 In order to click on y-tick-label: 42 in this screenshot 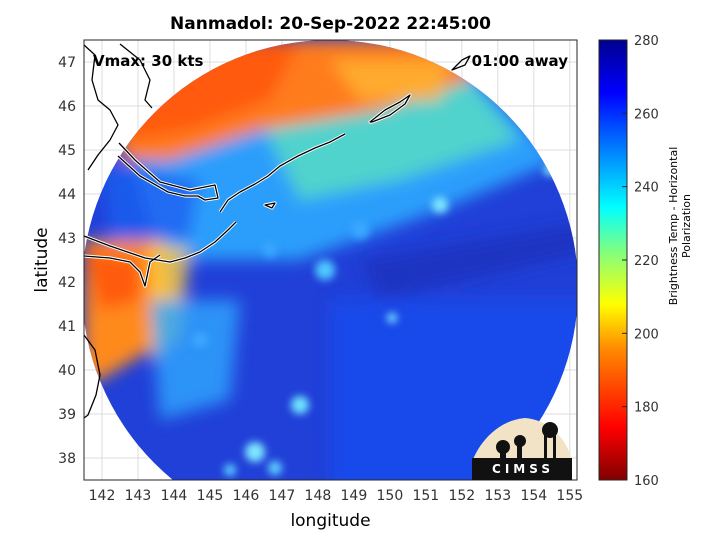, I will do `click(67, 283)`.